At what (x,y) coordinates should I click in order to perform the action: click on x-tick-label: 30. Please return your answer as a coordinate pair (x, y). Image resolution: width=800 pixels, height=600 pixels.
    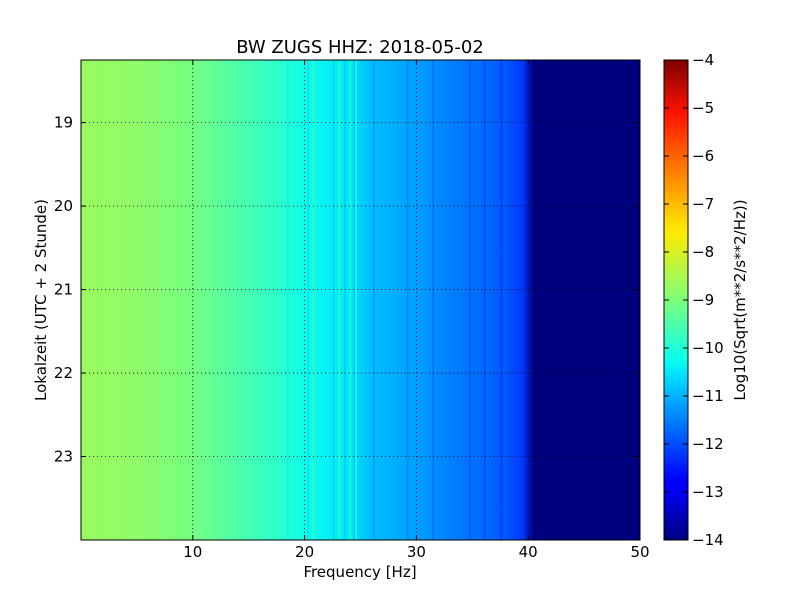
    Looking at the image, I should click on (416, 552).